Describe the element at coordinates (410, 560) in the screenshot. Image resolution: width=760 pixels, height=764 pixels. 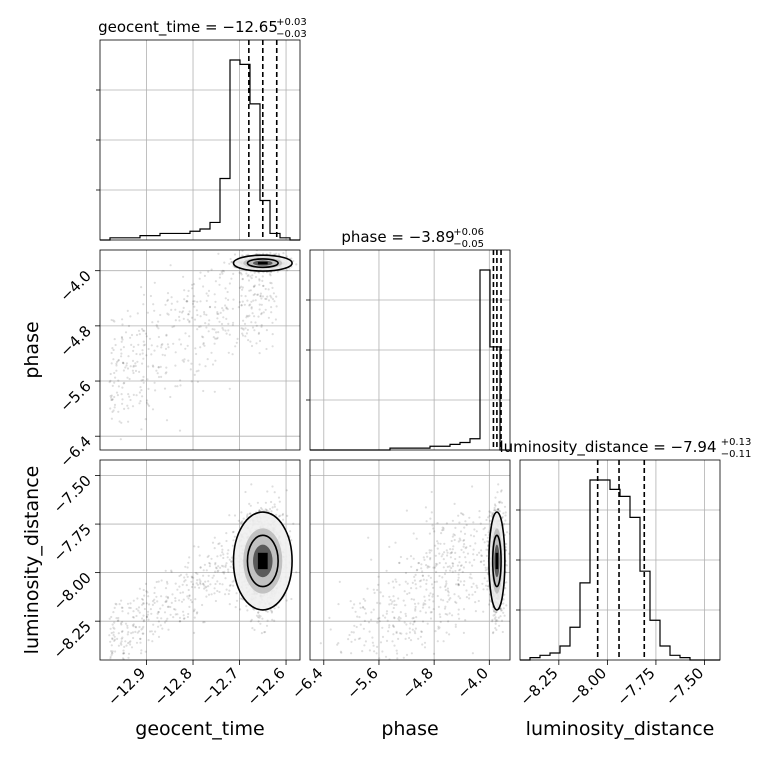
I see `panel-frame` at that location.